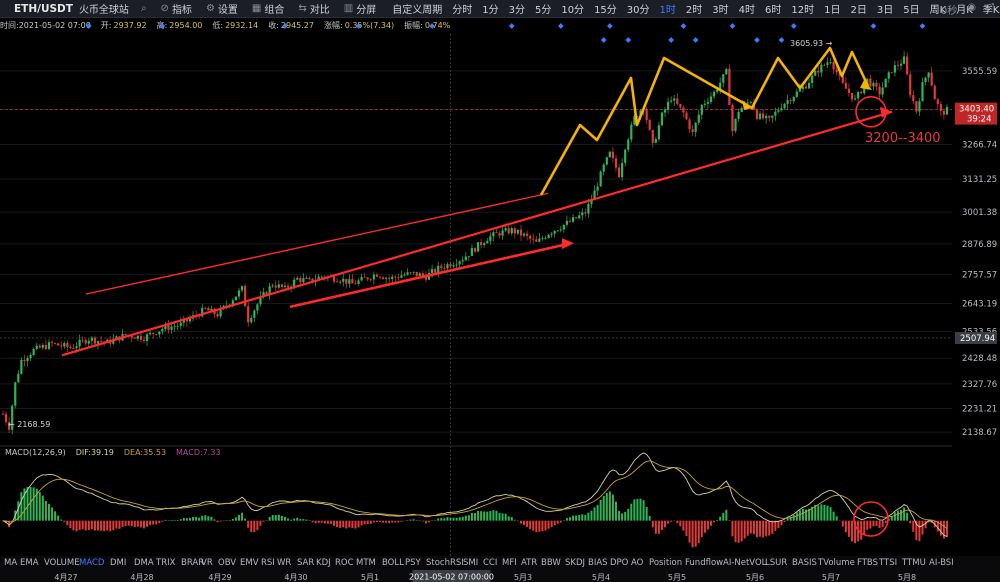 Image resolution: width=1000 pixels, height=582 pixels. What do you see at coordinates (284, 563) in the screenshot?
I see `indicator-tab-wr: WR` at bounding box center [284, 563].